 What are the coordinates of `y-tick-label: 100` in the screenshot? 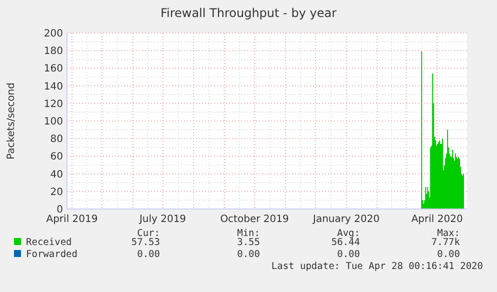 It's located at (53, 122).